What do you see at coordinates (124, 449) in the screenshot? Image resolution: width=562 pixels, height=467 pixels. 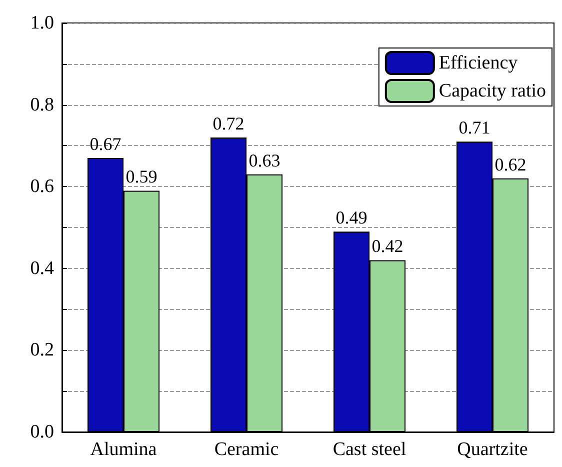 I see `x-tick-label: Alumina` at bounding box center [124, 449].